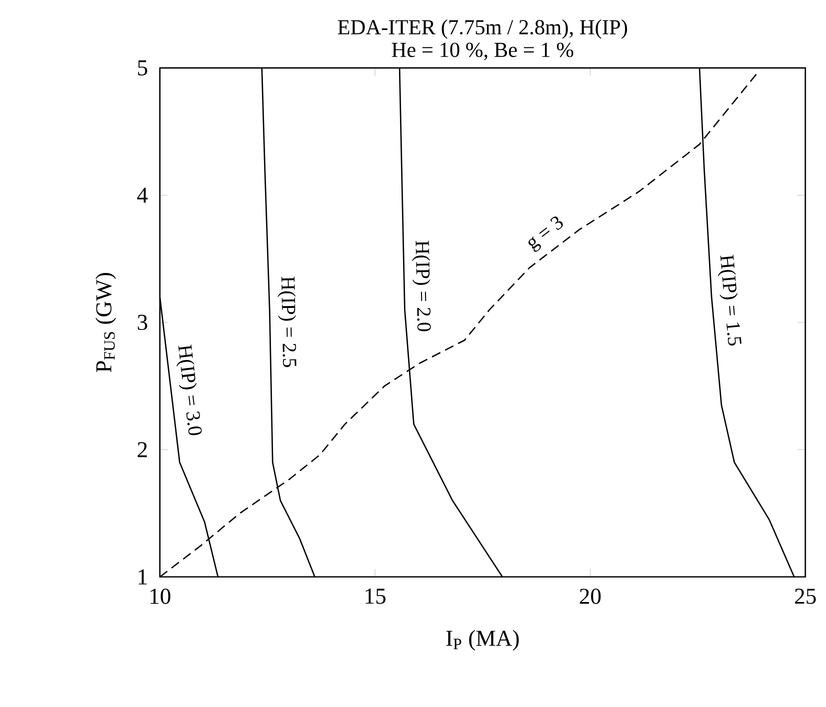  What do you see at coordinates (376, 596) in the screenshot?
I see `x-tick-label: 15` at bounding box center [376, 596].